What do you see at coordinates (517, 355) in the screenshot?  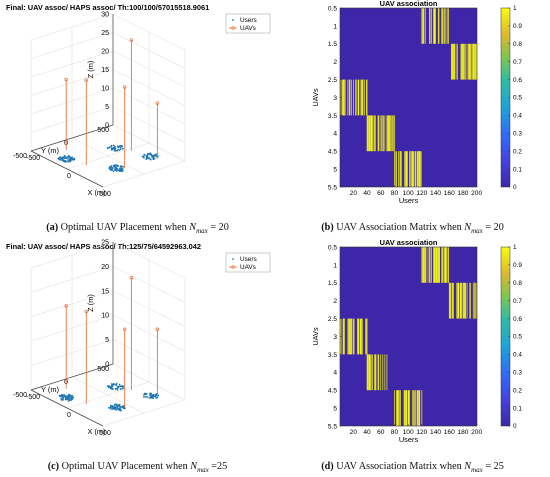 I see `colorbar-tick-label: 0.4` at bounding box center [517, 355].